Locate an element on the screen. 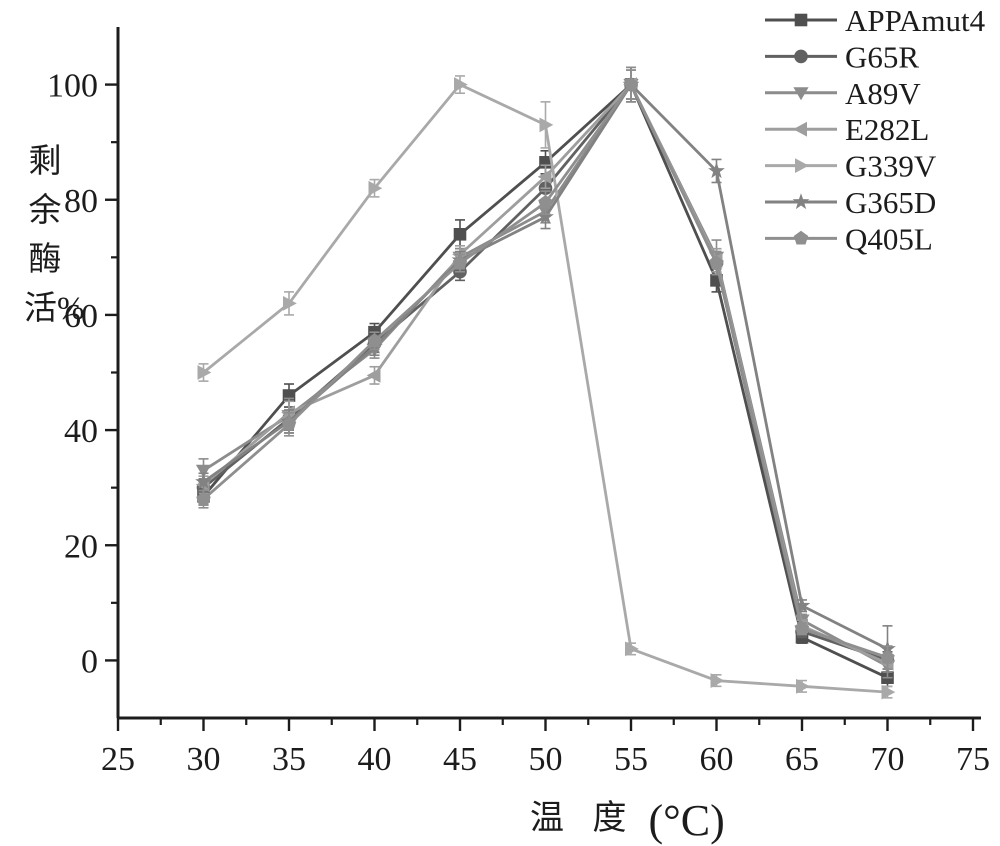 The height and width of the screenshot is (846, 1000). legend-item-A89V: A89V is located at coordinates (843, 93).